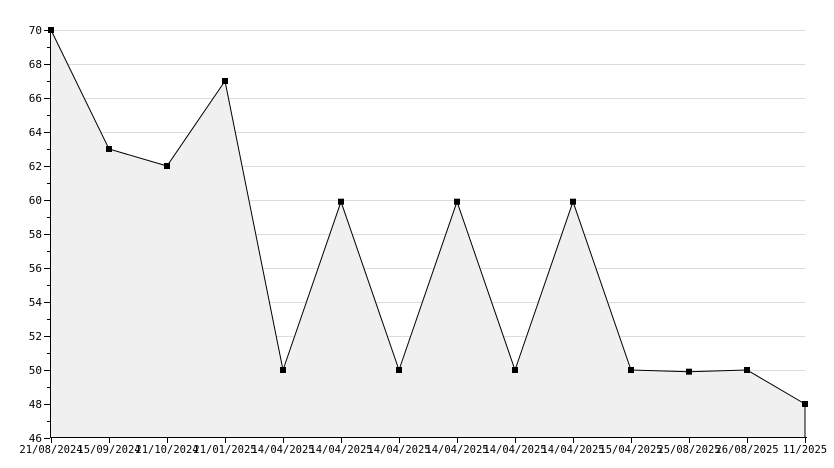 This screenshot has width=834, height=468. What do you see at coordinates (50, 450) in the screenshot?
I see `x-tick-label: 21/08/2024` at bounding box center [50, 450].